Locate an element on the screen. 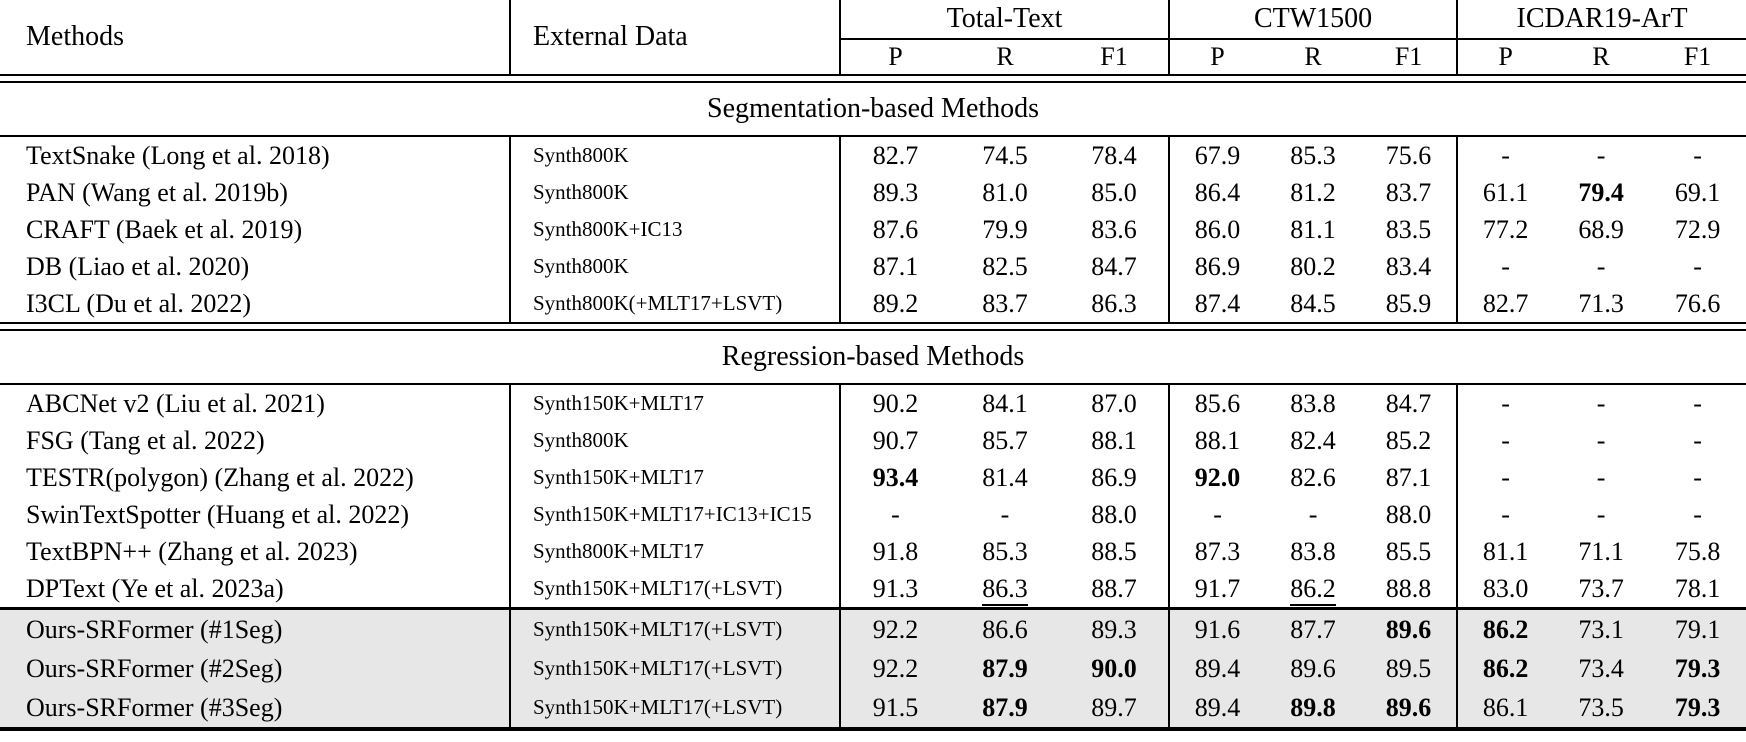 The height and width of the screenshot is (742, 1746). metric-cell: 86.3 is located at coordinates (1005, 589).